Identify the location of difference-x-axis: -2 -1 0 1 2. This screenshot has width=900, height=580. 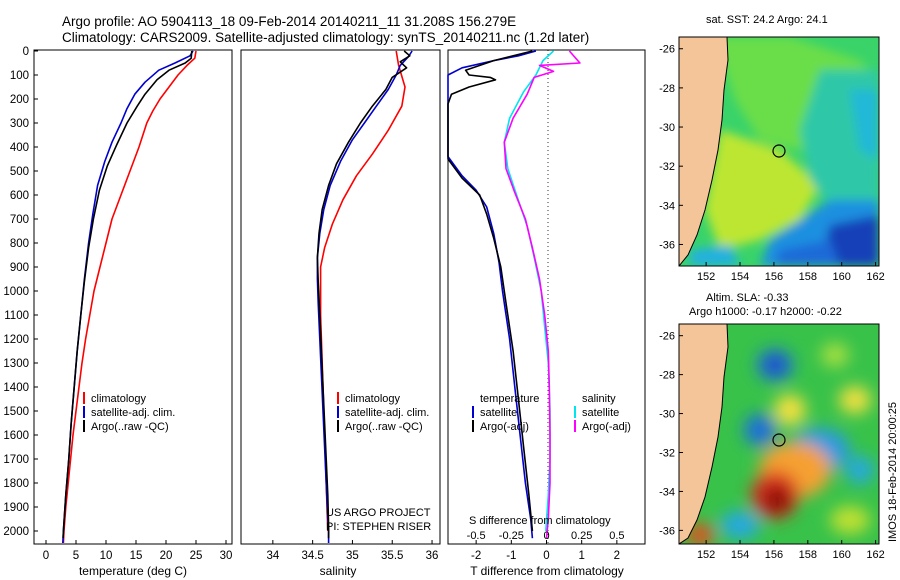
(545, 551).